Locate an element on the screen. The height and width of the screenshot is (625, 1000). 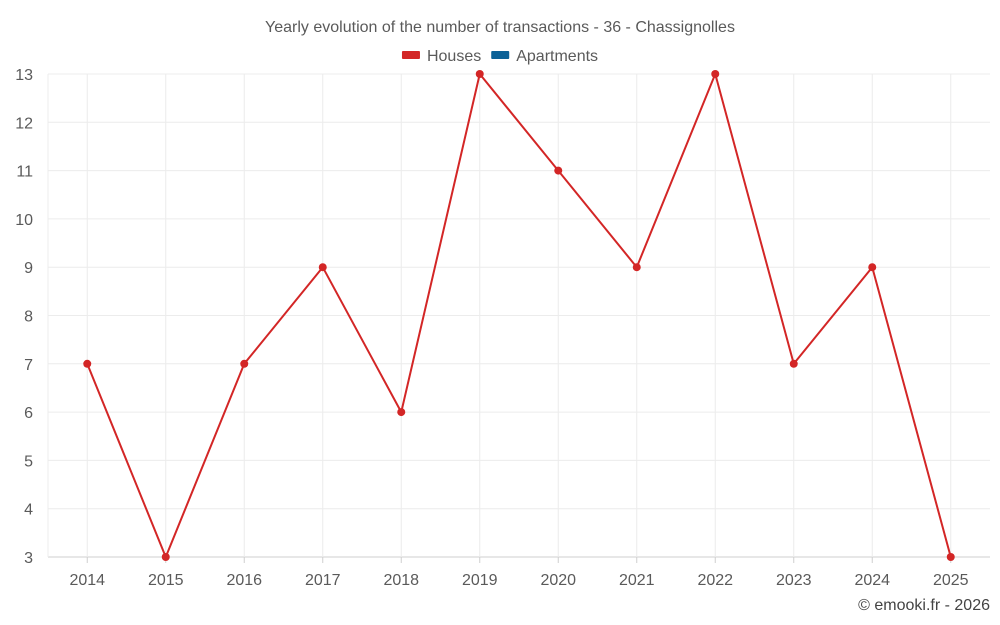
y-tick-label: 5 is located at coordinates (28, 461).